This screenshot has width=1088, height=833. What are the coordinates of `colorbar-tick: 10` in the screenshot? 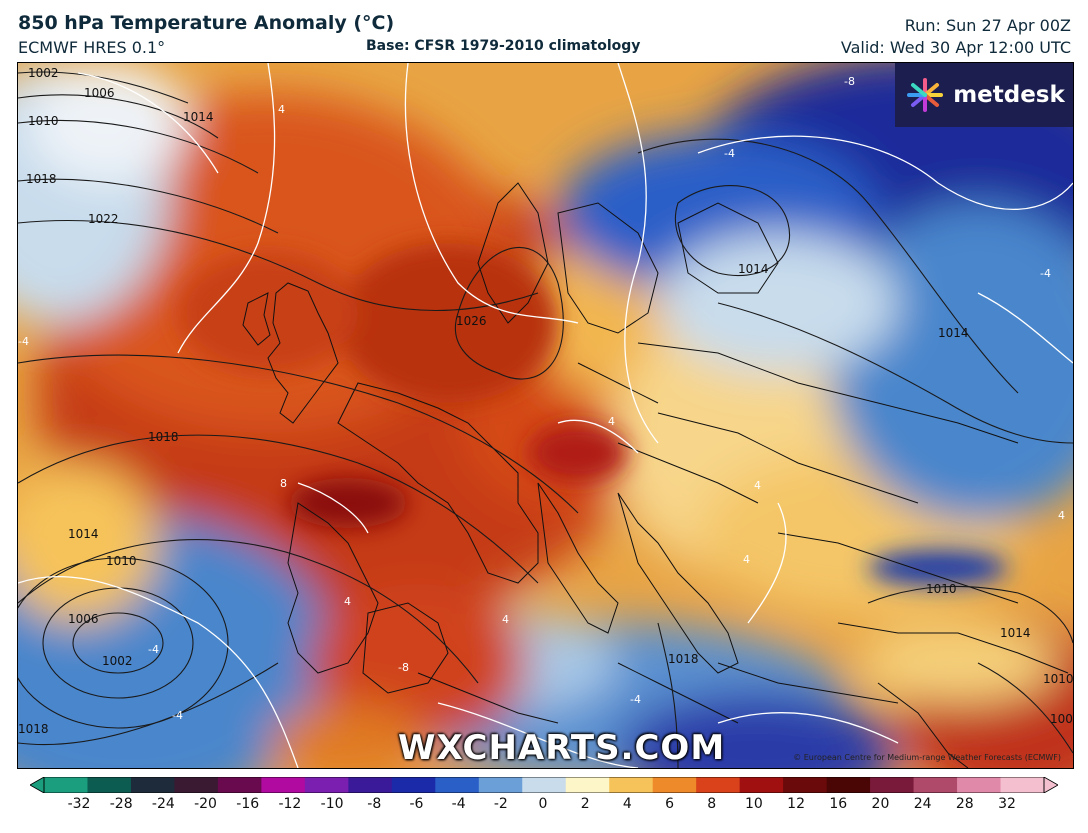 It's located at (753, 804).